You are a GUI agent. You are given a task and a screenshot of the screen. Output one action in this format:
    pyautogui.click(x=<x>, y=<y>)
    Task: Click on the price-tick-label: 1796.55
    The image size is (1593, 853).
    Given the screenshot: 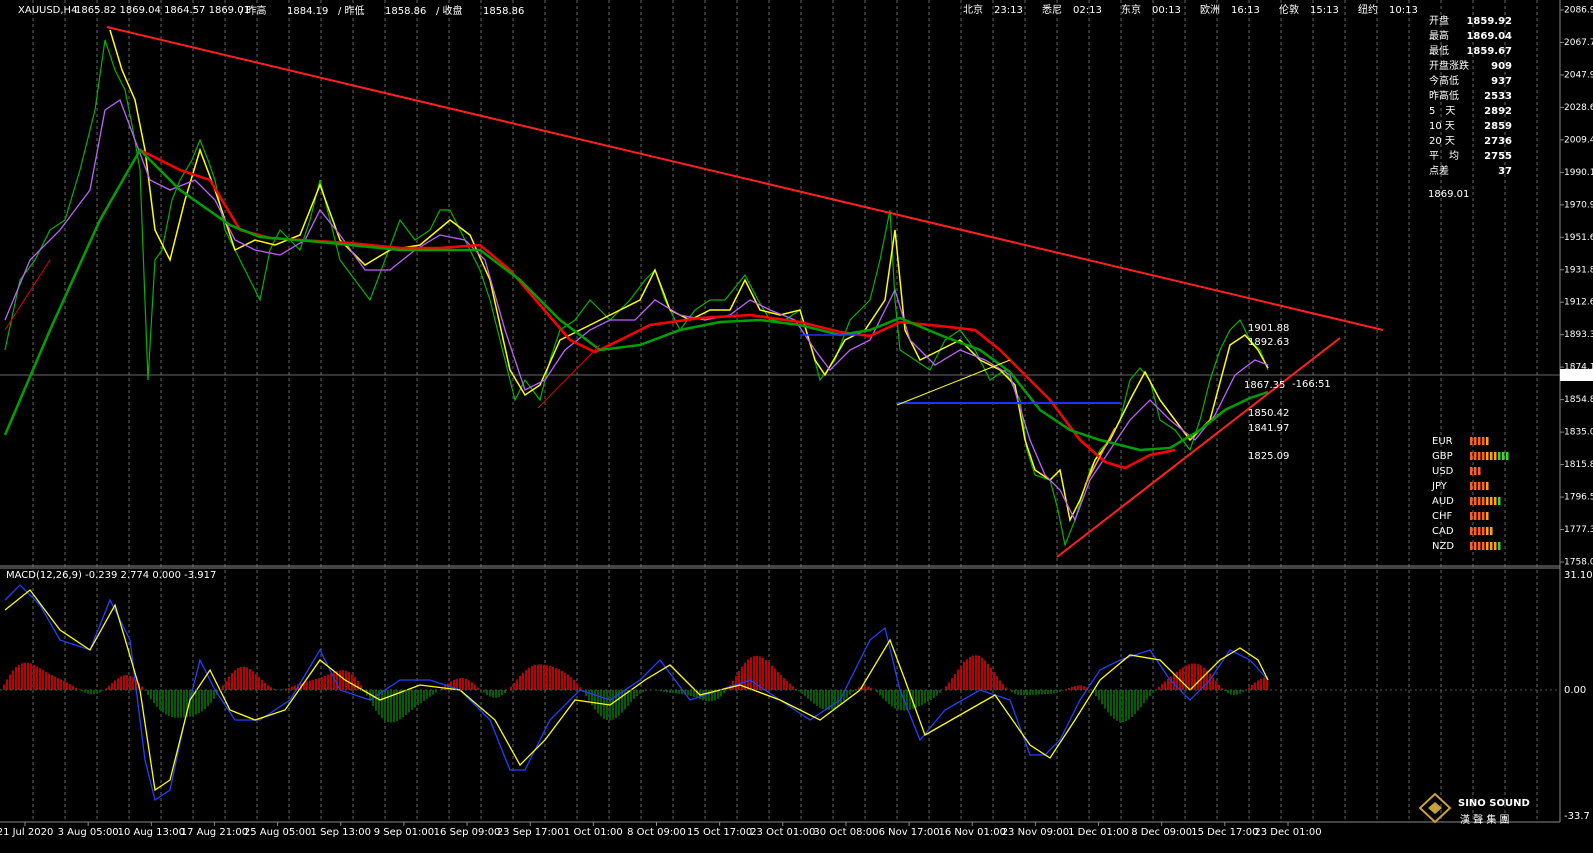 What is the action you would take?
    pyautogui.click(x=1578, y=498)
    